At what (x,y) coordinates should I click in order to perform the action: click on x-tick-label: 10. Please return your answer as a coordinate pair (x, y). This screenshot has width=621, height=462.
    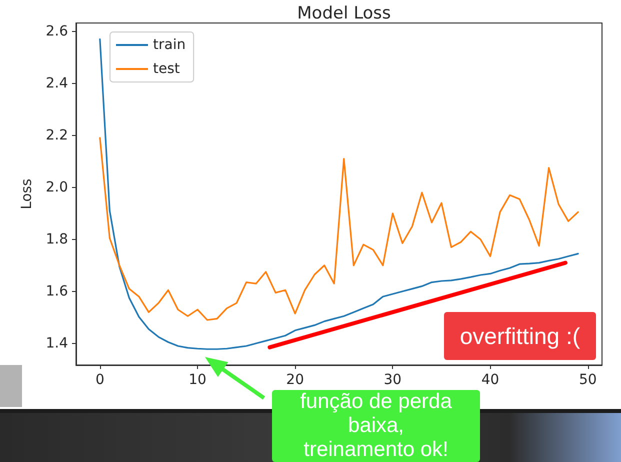
    Looking at the image, I should click on (197, 380).